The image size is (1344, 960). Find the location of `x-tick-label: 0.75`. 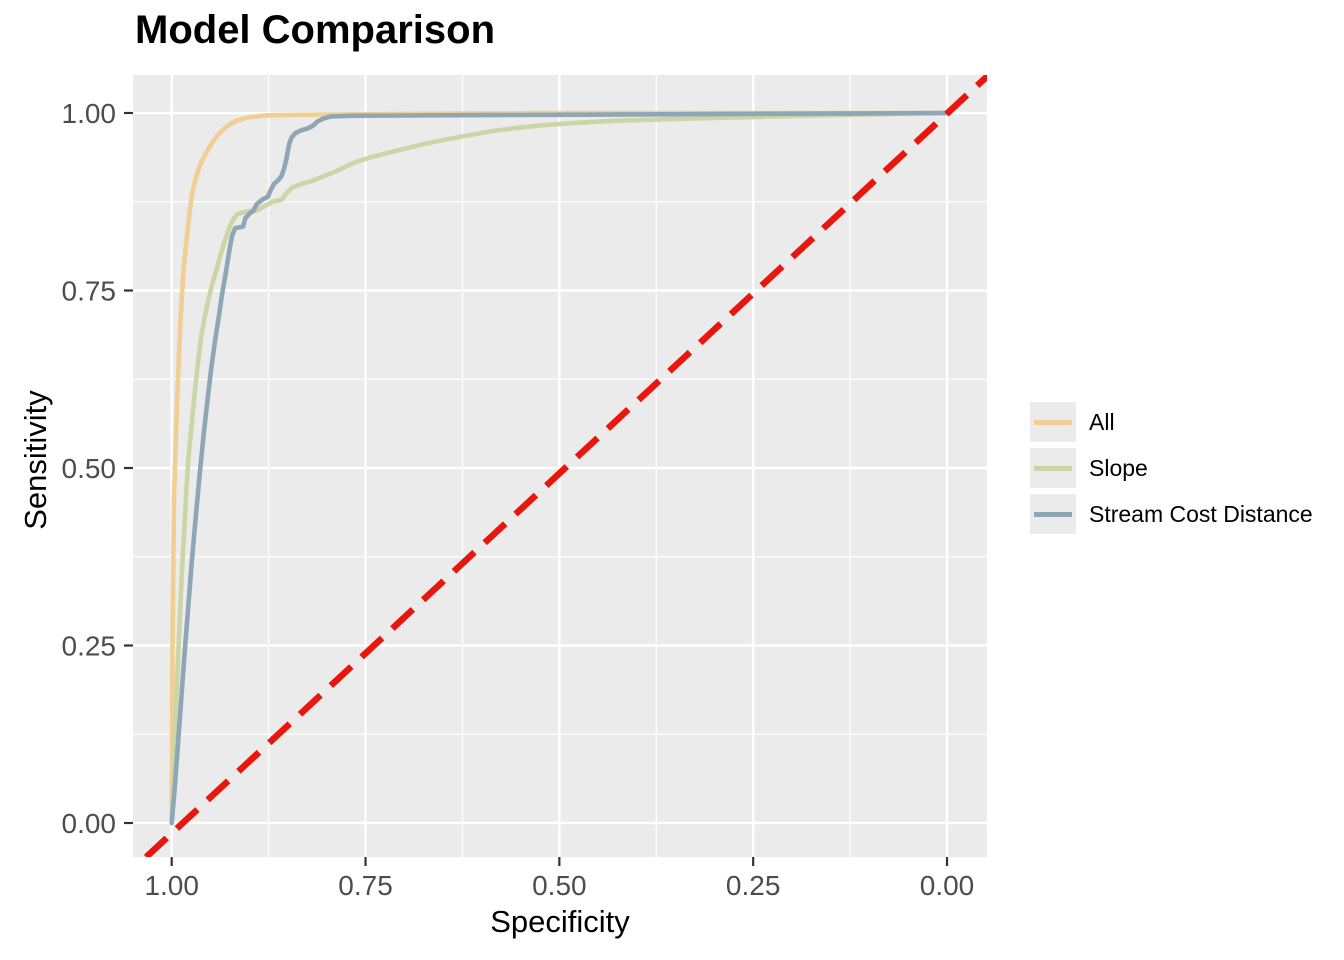

x-tick-label: 0.75 is located at coordinates (365, 885).